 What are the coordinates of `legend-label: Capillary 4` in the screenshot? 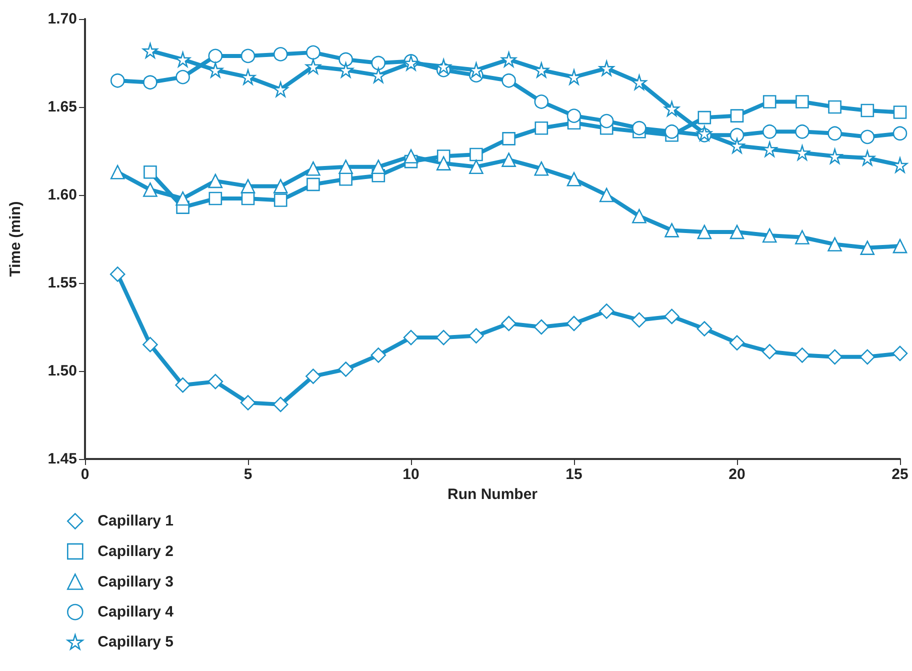 It's located at (136, 612).